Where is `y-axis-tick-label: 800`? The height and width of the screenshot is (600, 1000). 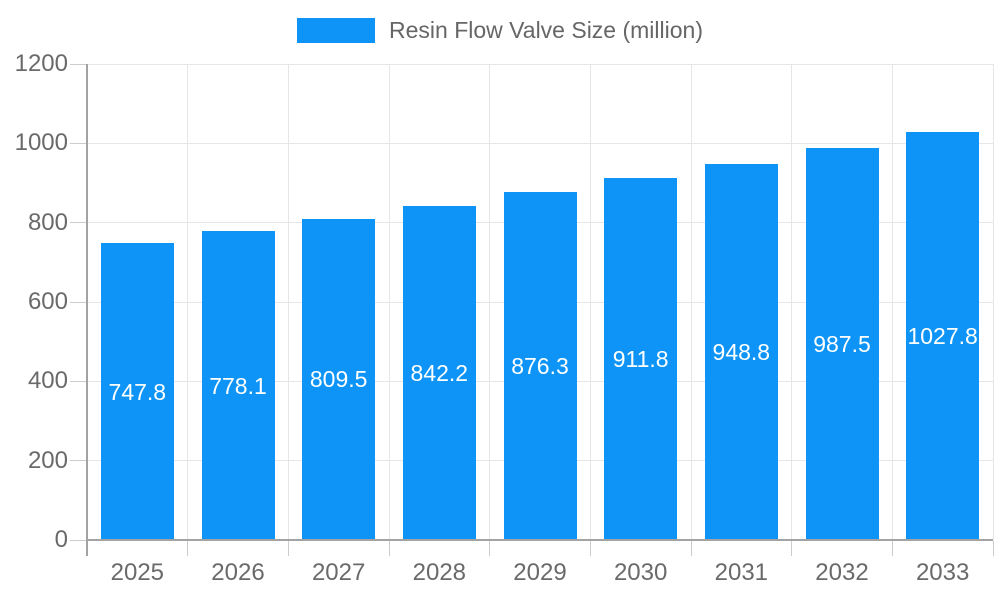 y-axis-tick-label: 800 is located at coordinates (47, 222).